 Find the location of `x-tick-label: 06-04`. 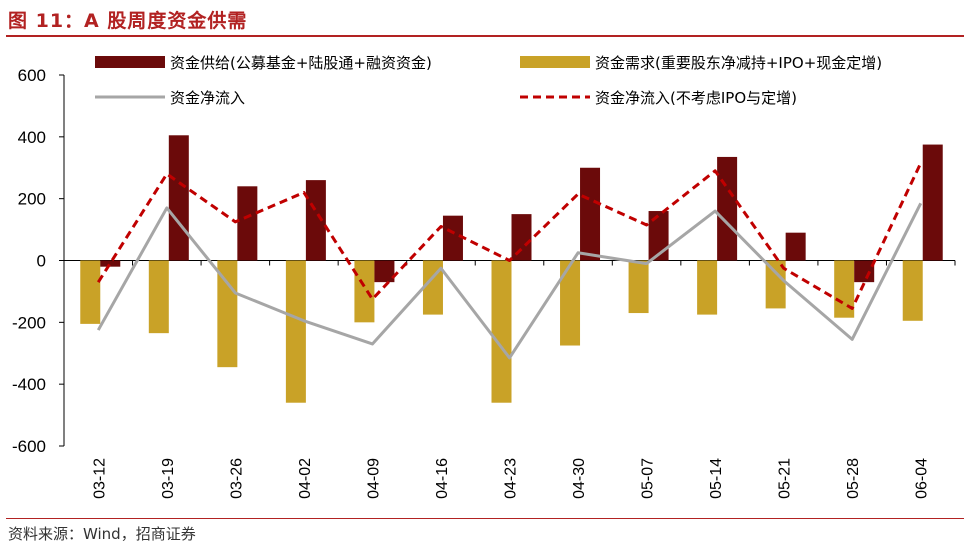

x-tick-label: 06-04 is located at coordinates (922, 478).